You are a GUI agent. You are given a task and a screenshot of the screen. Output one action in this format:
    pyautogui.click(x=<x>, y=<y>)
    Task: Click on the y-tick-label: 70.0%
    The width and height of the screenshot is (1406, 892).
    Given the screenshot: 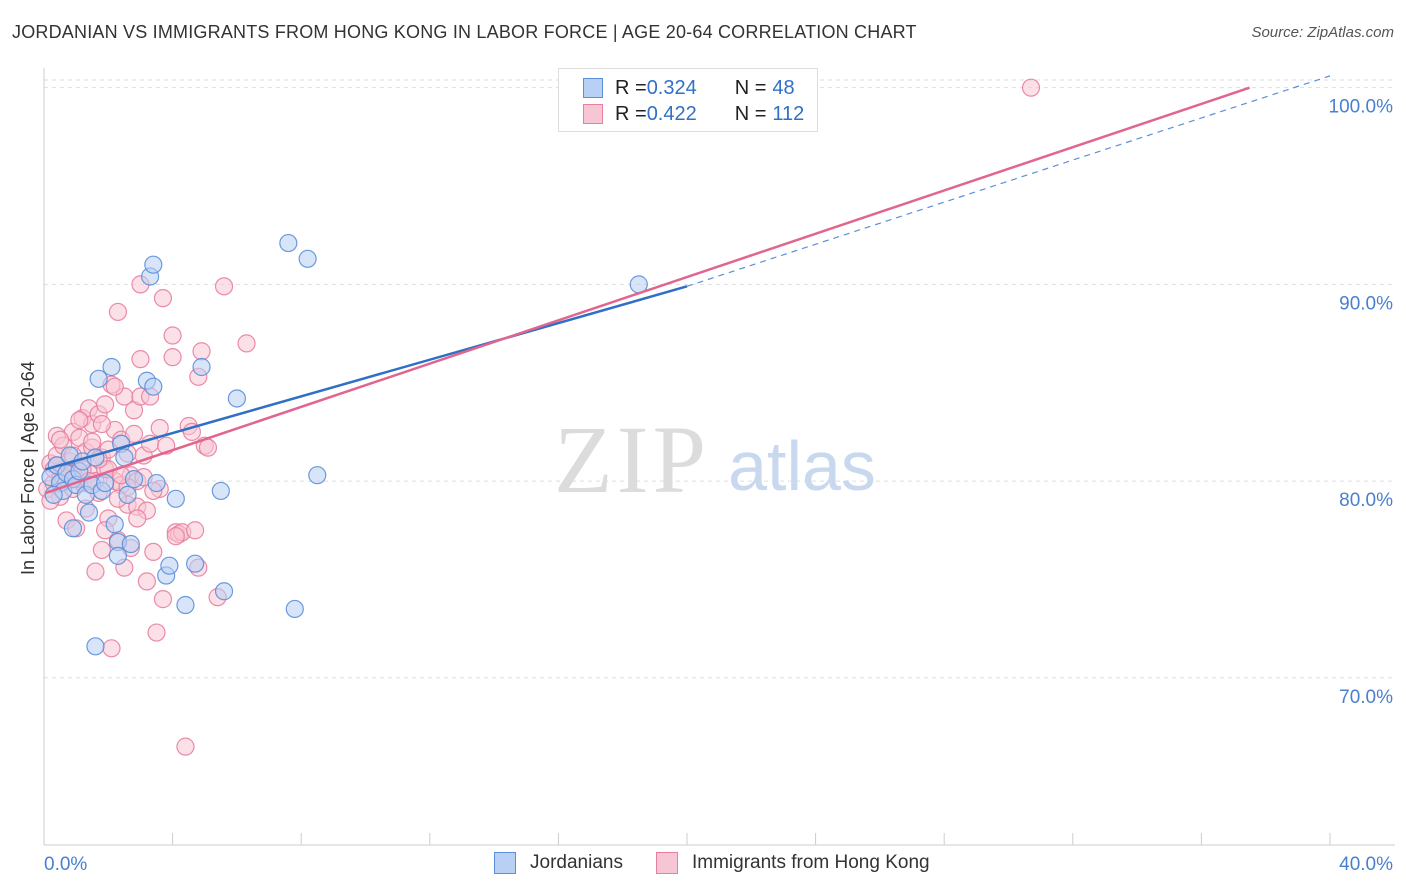 What is the action you would take?
    pyautogui.click(x=1366, y=697)
    